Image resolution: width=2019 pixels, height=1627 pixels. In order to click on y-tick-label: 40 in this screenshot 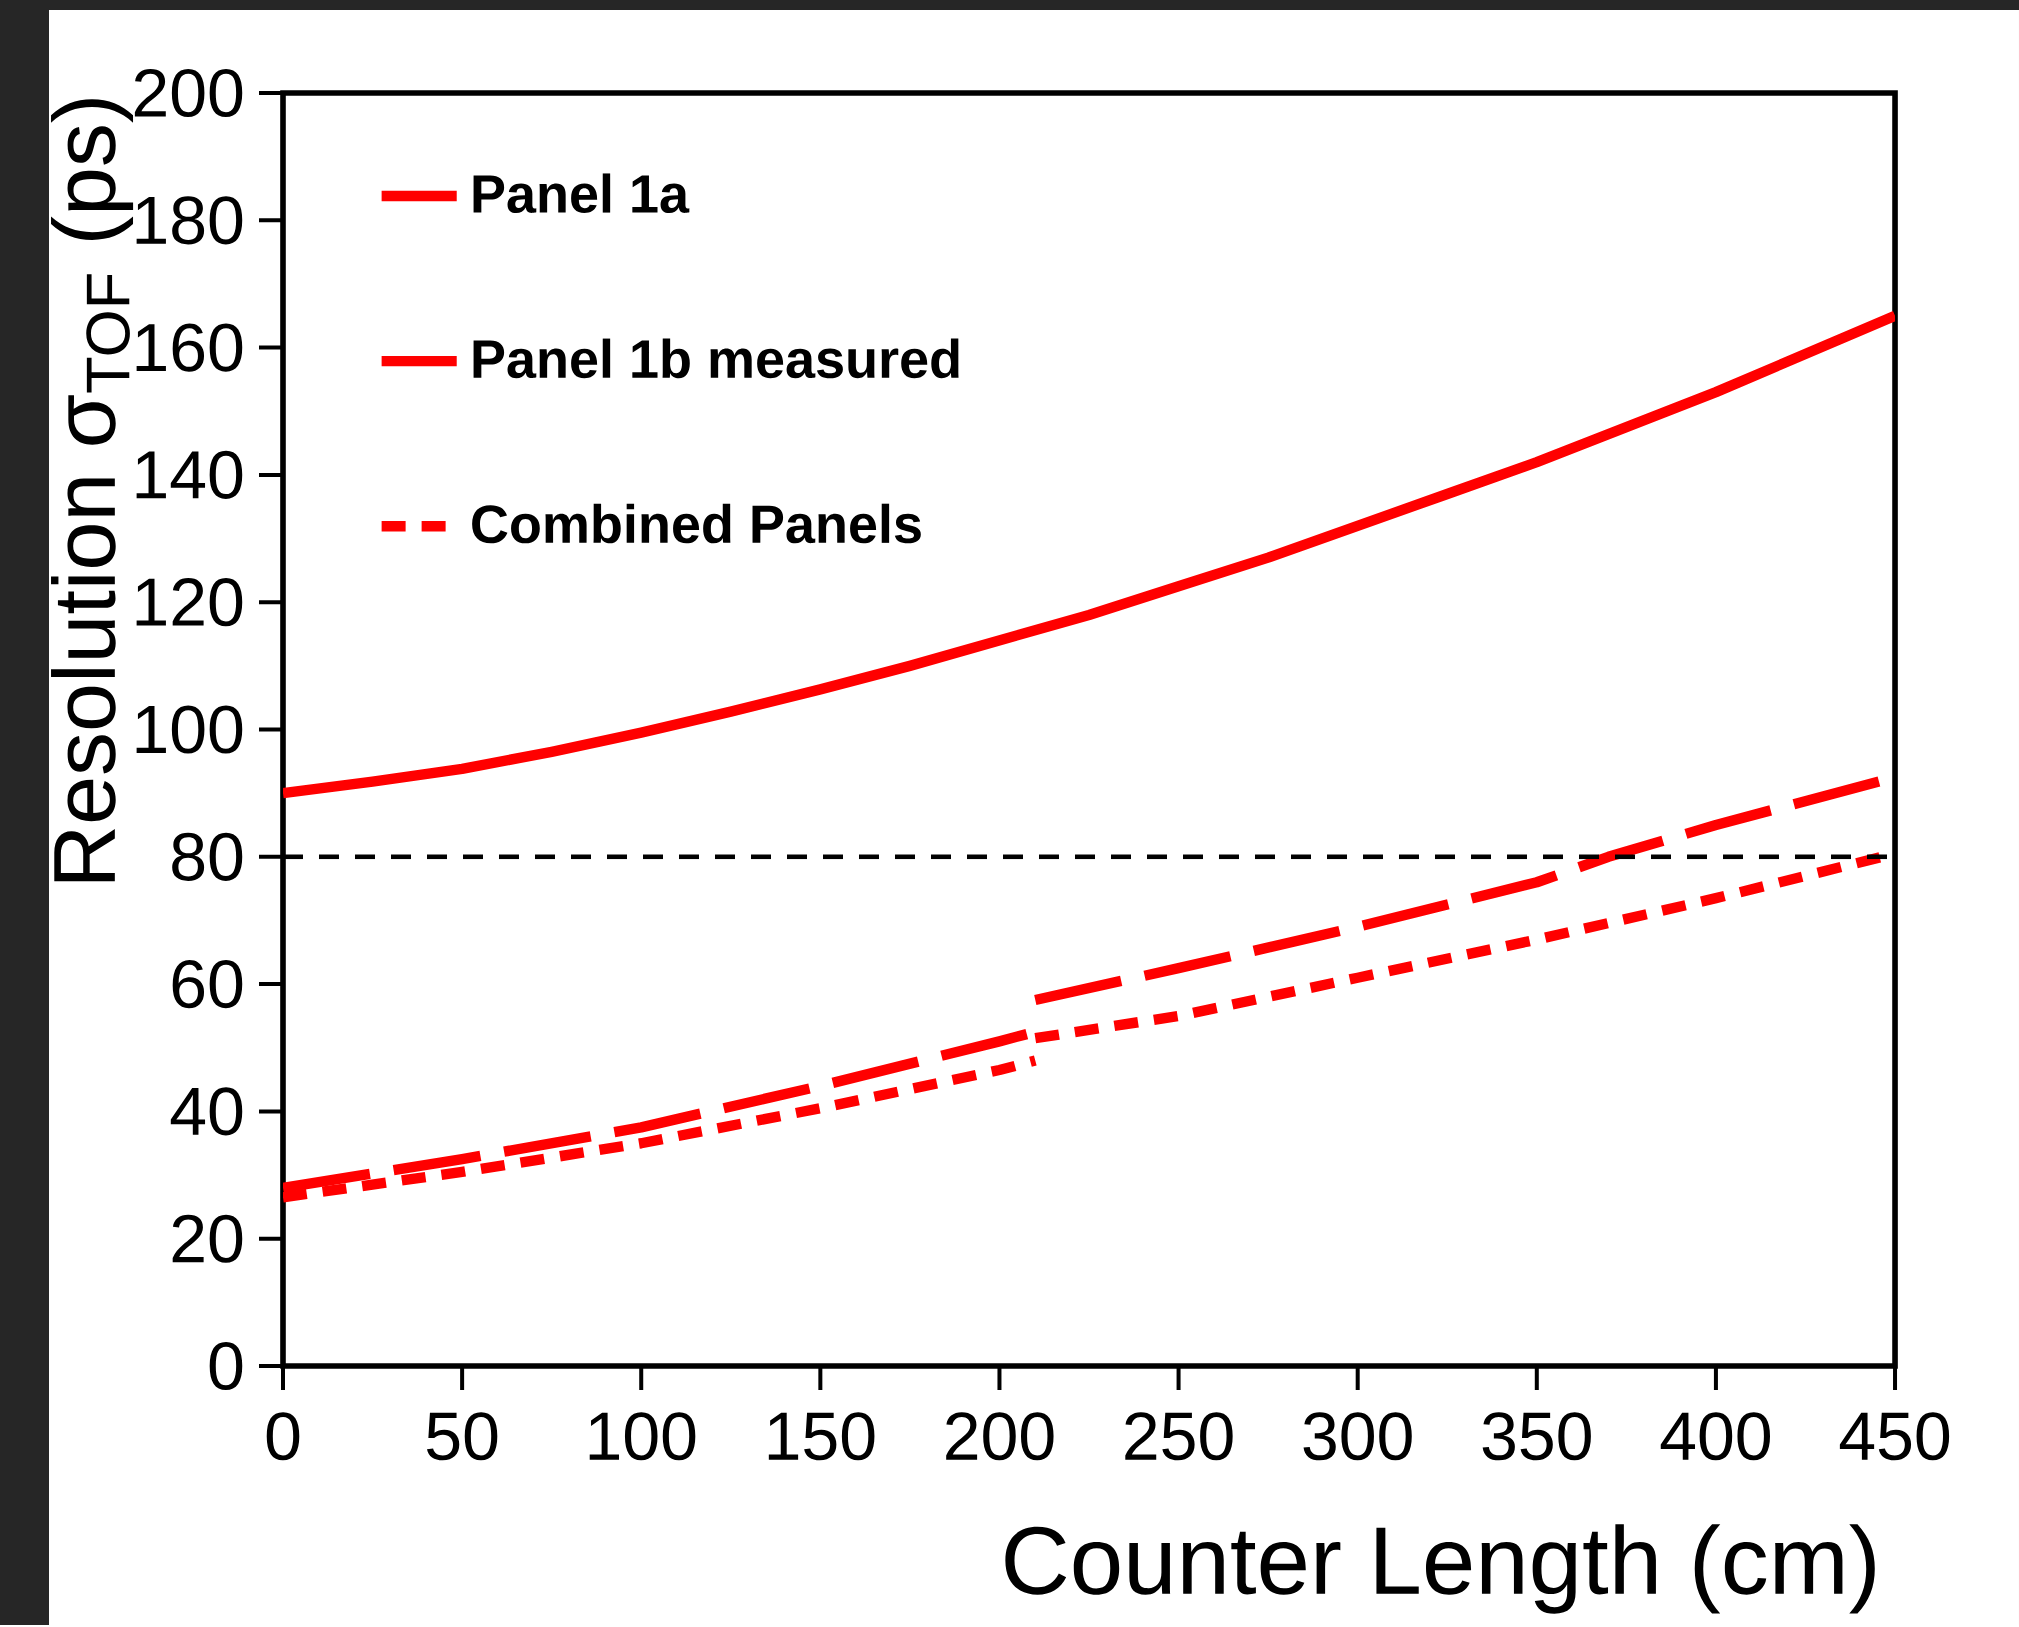, I will do `click(206, 1111)`.